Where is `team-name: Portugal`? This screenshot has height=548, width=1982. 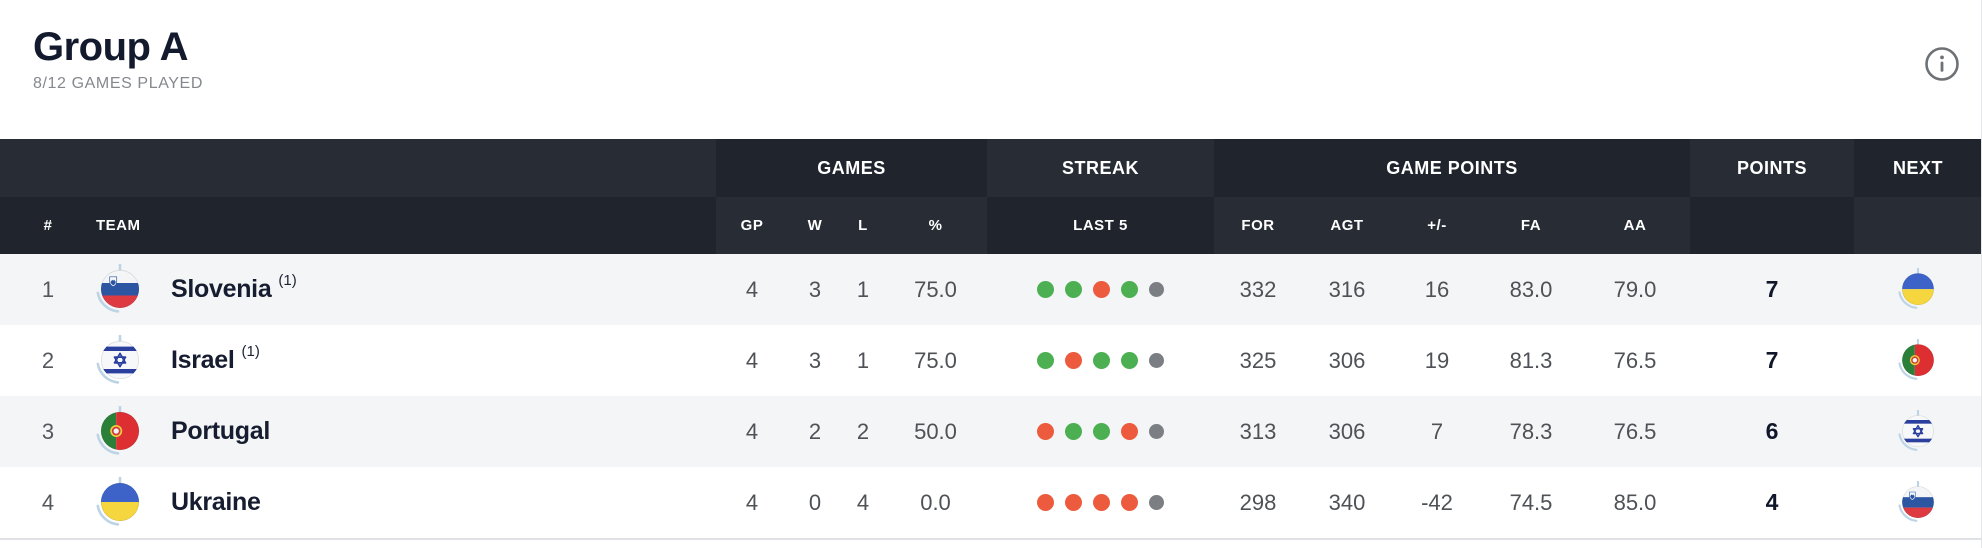 team-name: Portugal is located at coordinates (220, 431).